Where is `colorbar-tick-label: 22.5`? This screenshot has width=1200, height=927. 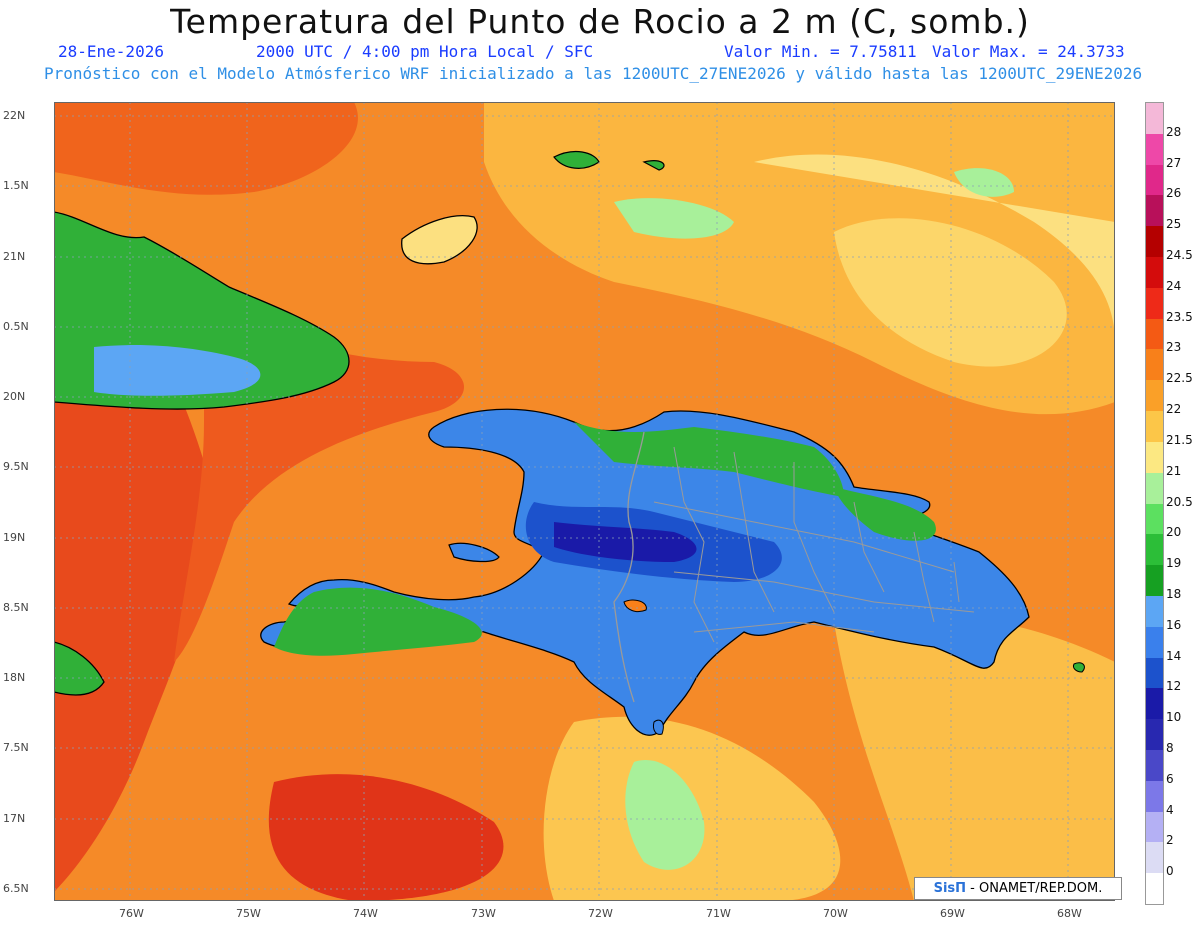 colorbar-tick-label: 22.5 is located at coordinates (1179, 378).